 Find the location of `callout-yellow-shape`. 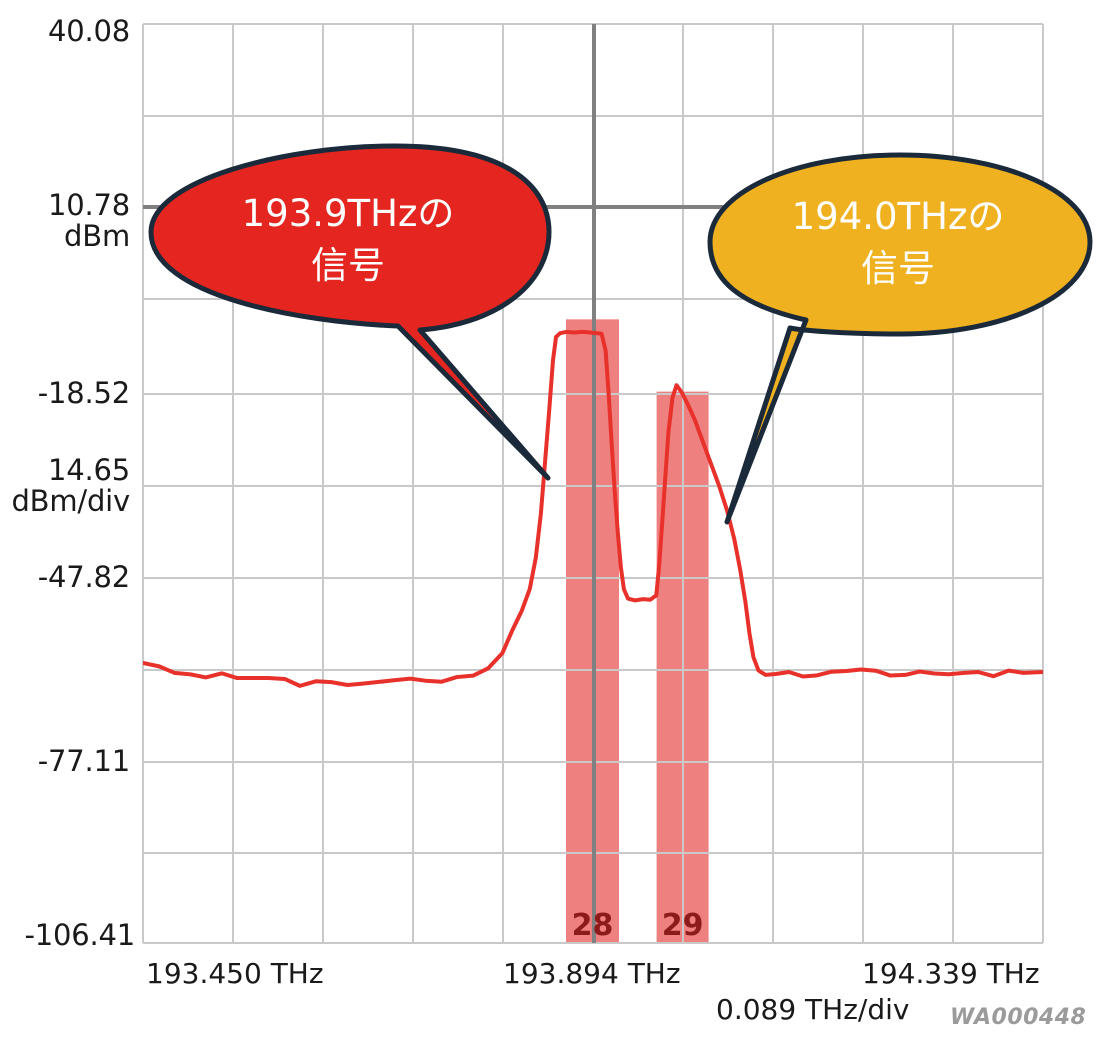

callout-yellow-shape is located at coordinates (900, 338).